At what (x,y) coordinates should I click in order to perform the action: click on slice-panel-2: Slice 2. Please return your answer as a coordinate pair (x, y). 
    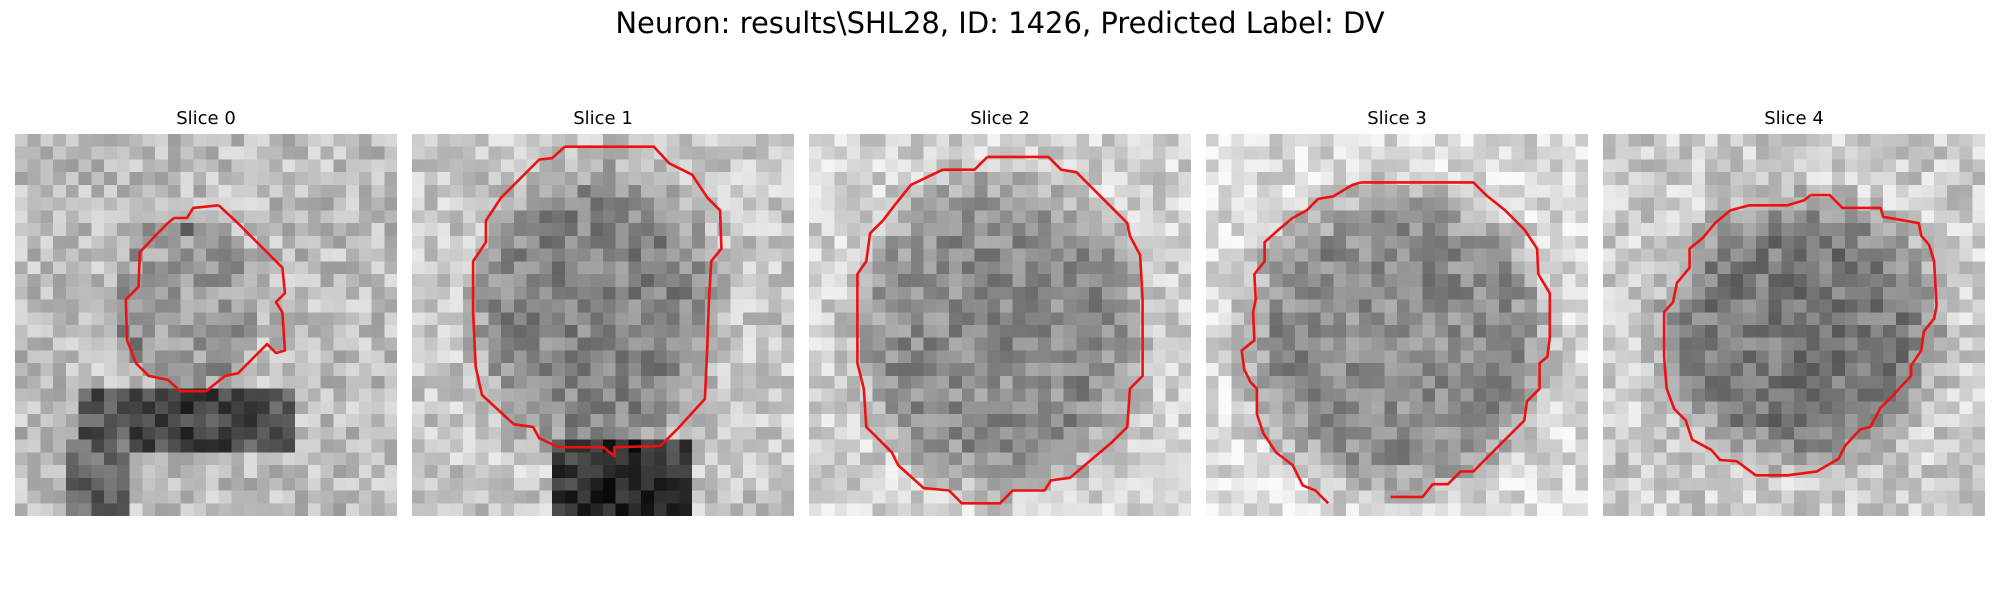
    Looking at the image, I should click on (1000, 312).